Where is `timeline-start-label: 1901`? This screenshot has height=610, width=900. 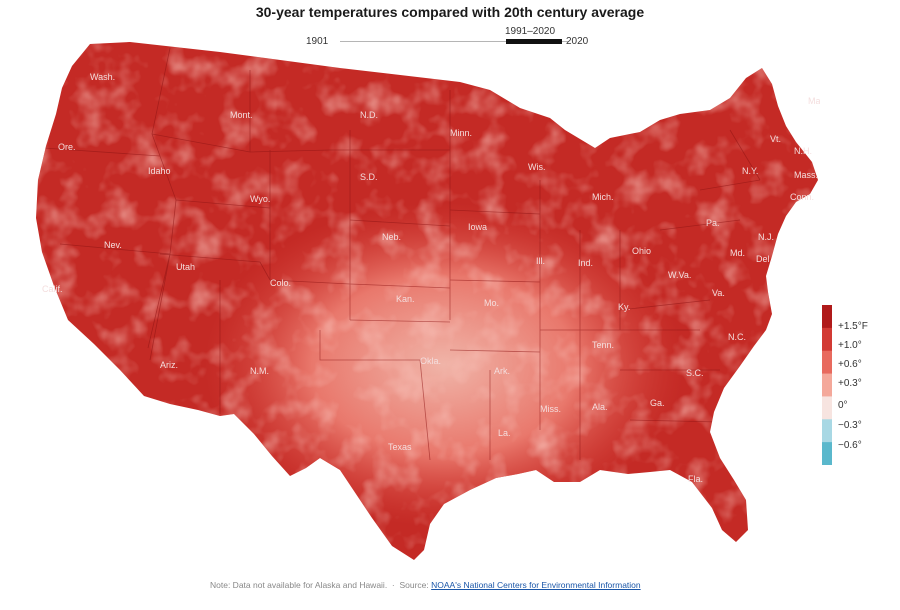 timeline-start-label: 1901 is located at coordinates (317, 41).